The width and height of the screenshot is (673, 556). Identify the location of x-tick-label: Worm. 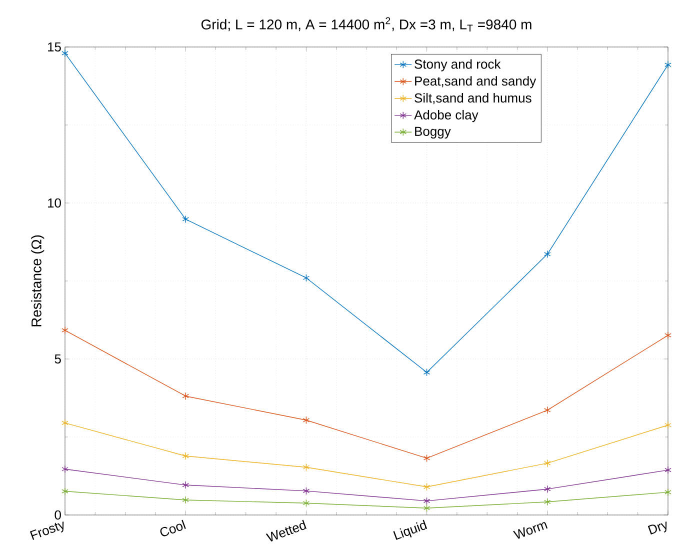
(530, 530).